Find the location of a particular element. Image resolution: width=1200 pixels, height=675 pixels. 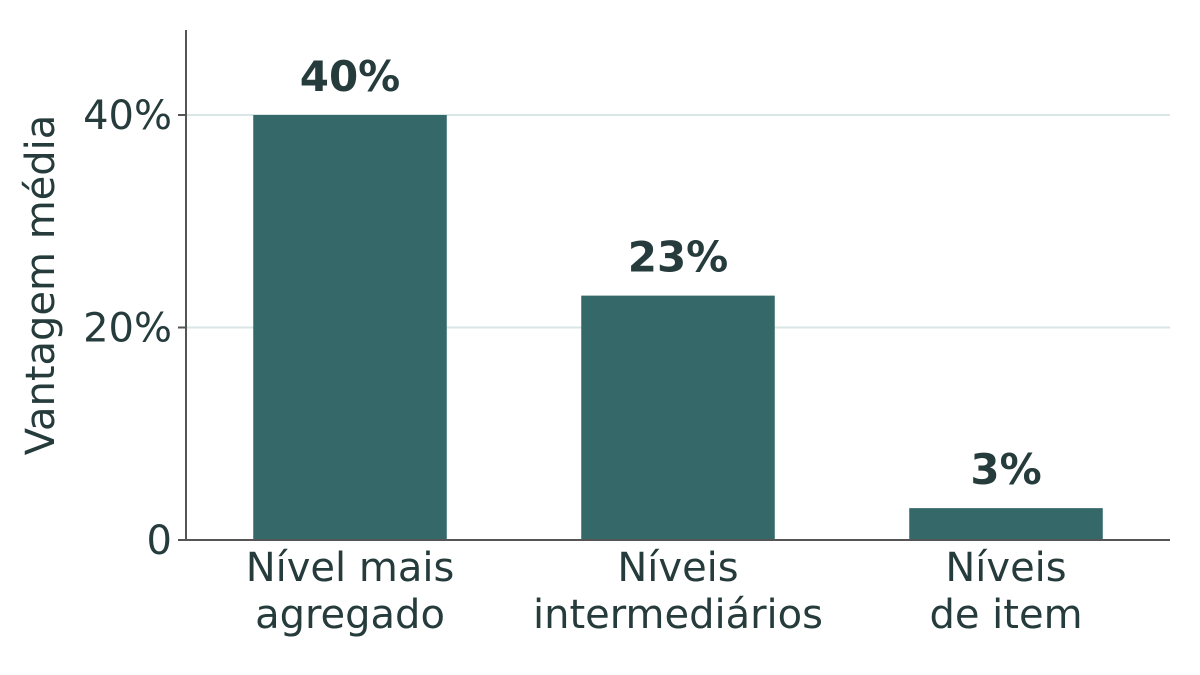

data-label: 40% is located at coordinates (350, 76).